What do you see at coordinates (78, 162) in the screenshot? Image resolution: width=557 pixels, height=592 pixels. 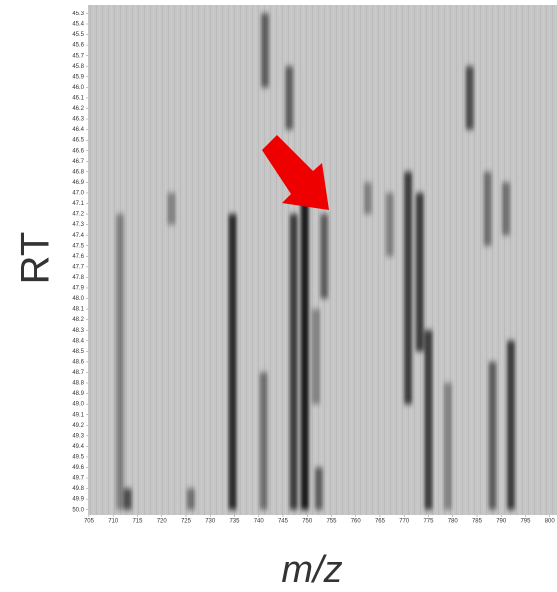 I see `y-tick-label: 46.7` at bounding box center [78, 162].